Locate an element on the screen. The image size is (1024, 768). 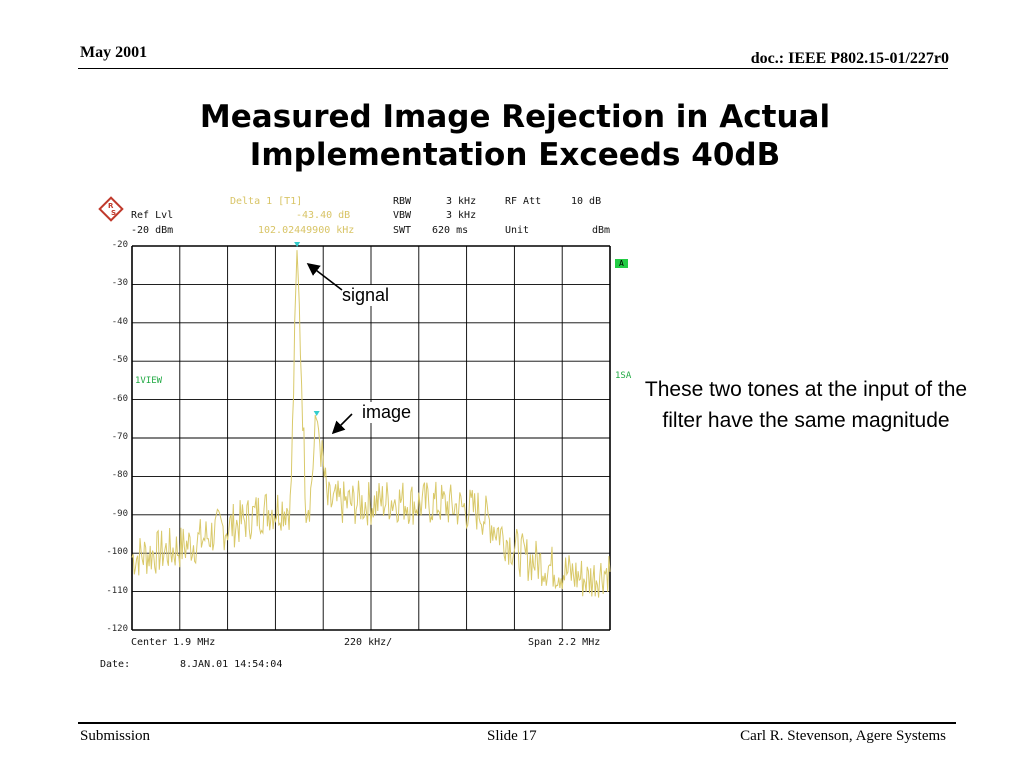
marker-signal is located at coordinates (297, 244).